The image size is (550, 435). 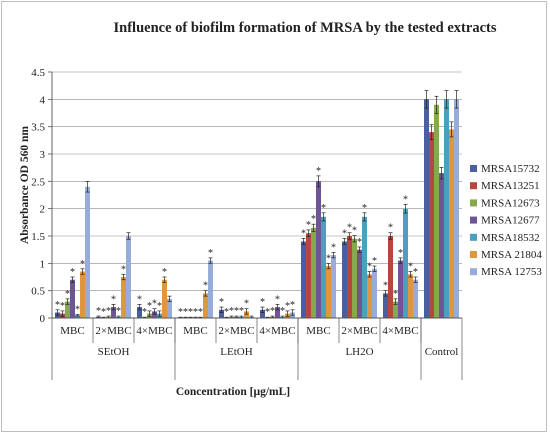 I want to click on y-tick-label: 4.5, so click(x=38, y=73).